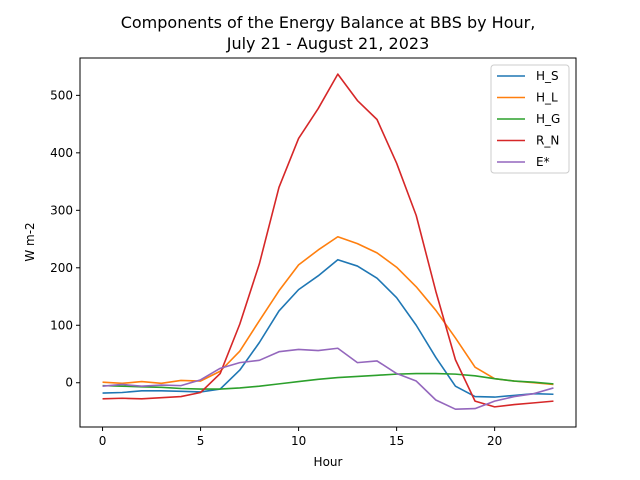 Image resolution: width=640 pixels, height=480 pixels. What do you see at coordinates (543, 162) in the screenshot?
I see `legend-label-4: E*` at bounding box center [543, 162].